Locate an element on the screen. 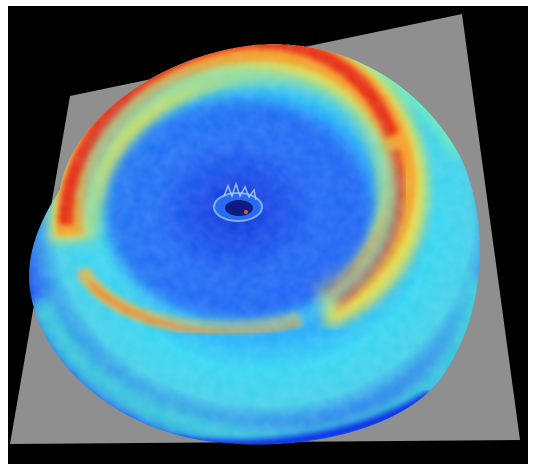 The height and width of the screenshot is (471, 537). central-crater is located at coordinates (238, 201).